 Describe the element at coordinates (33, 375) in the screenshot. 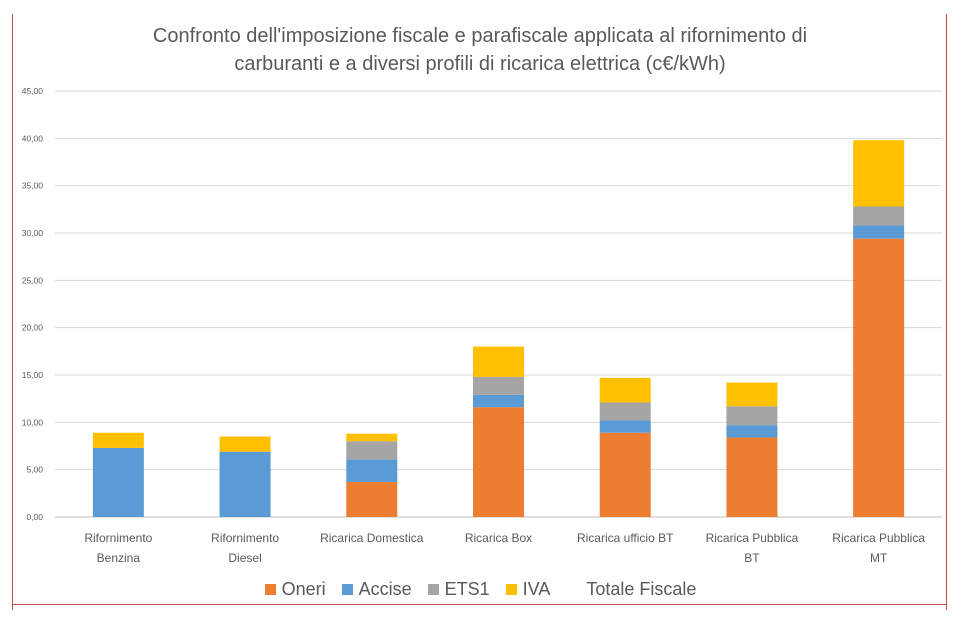

I see `y-tick-label: 15,00` at that location.